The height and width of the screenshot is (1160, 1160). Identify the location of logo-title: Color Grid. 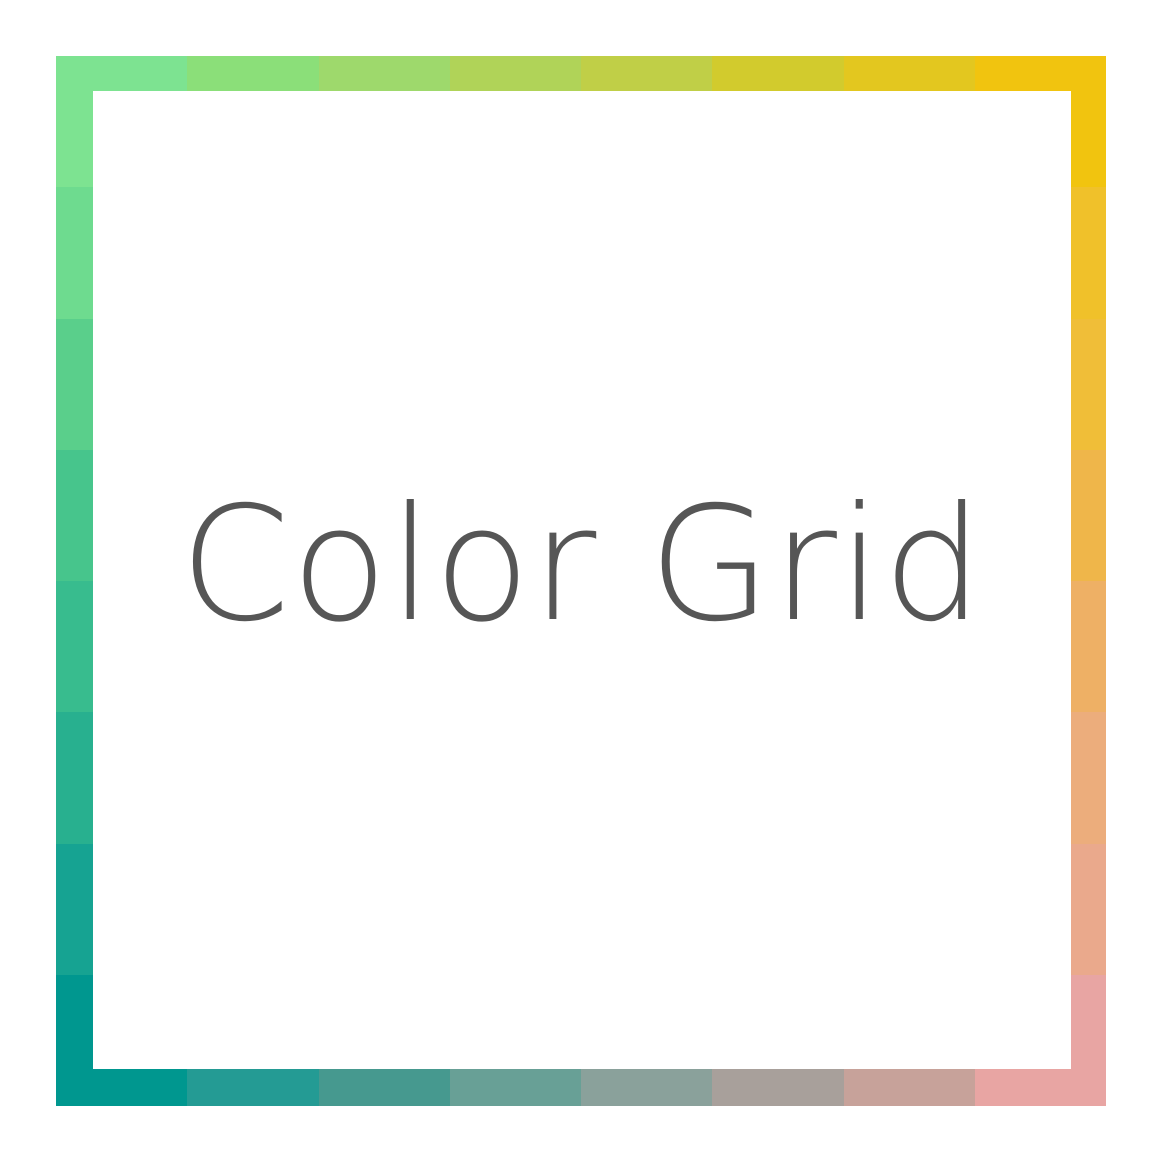
(582, 565).